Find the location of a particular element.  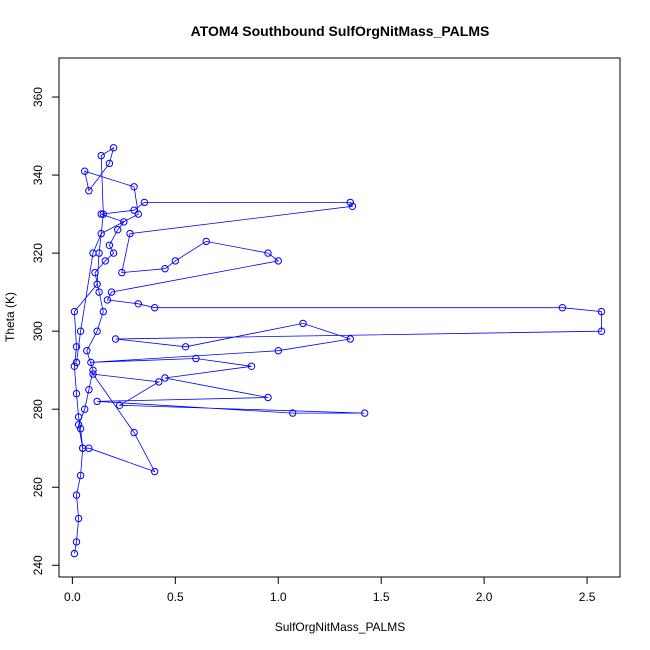

x-axis-label: SulfOrgNitMass_PALMS is located at coordinates (340, 627).